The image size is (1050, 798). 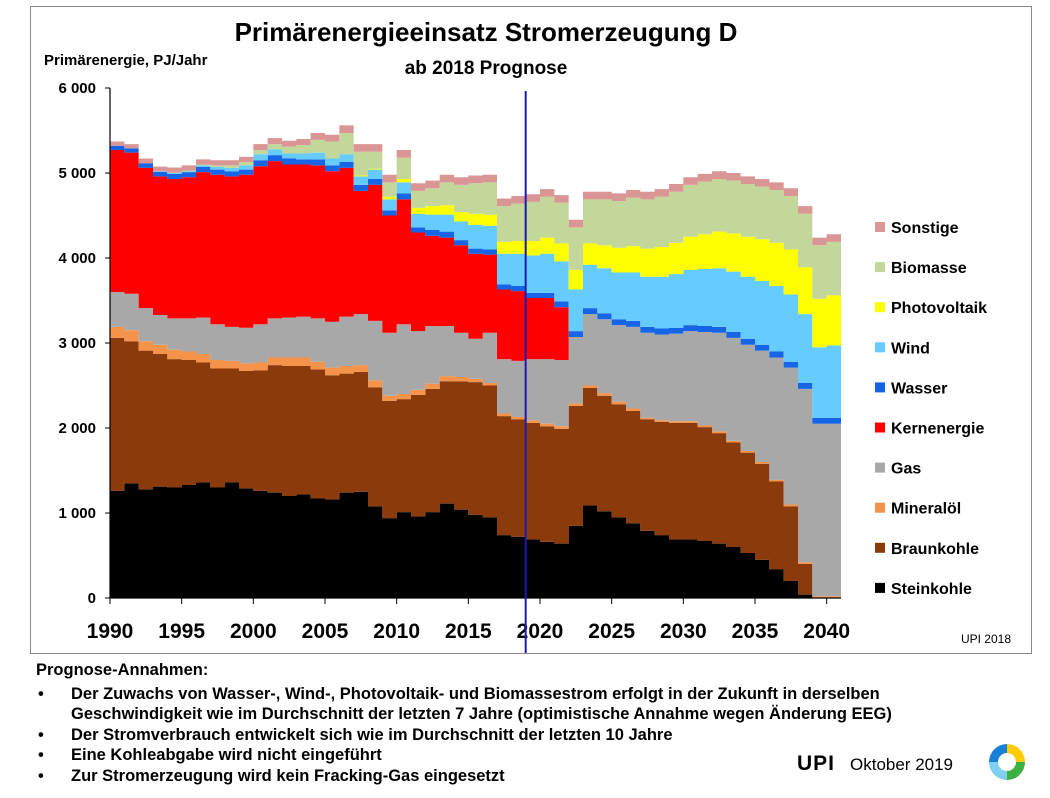 What do you see at coordinates (110, 631) in the screenshot?
I see `x-tick-label: 1990` at bounding box center [110, 631].